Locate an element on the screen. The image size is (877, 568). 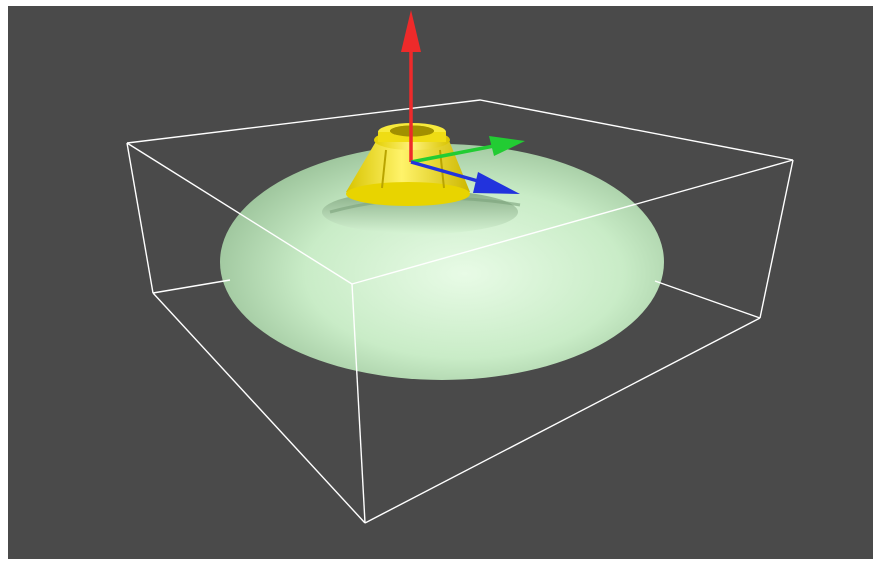
y-axis-line is located at coordinates (448, 172).